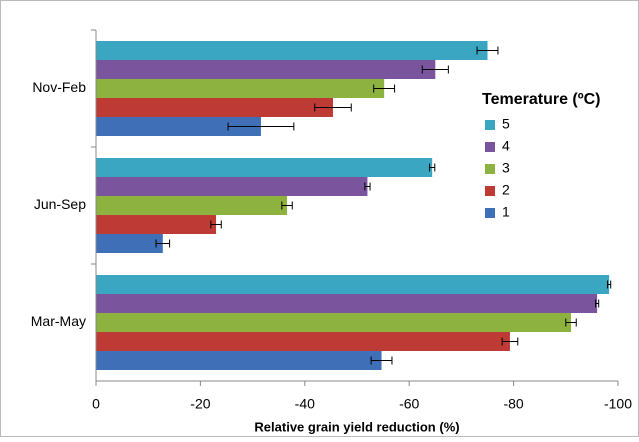 Image resolution: width=639 pixels, height=442 pixels. What do you see at coordinates (305, 404) in the screenshot?
I see `x-tick-label: -40` at bounding box center [305, 404].